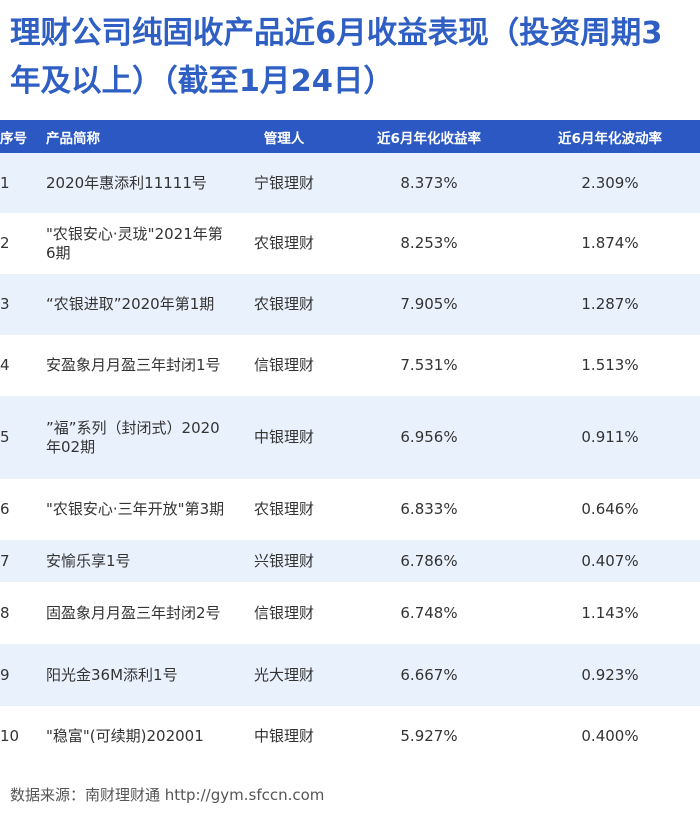 This screenshot has width=700, height=813. I want to click on cell-product-name: 安愉乐享1号, so click(138, 561).